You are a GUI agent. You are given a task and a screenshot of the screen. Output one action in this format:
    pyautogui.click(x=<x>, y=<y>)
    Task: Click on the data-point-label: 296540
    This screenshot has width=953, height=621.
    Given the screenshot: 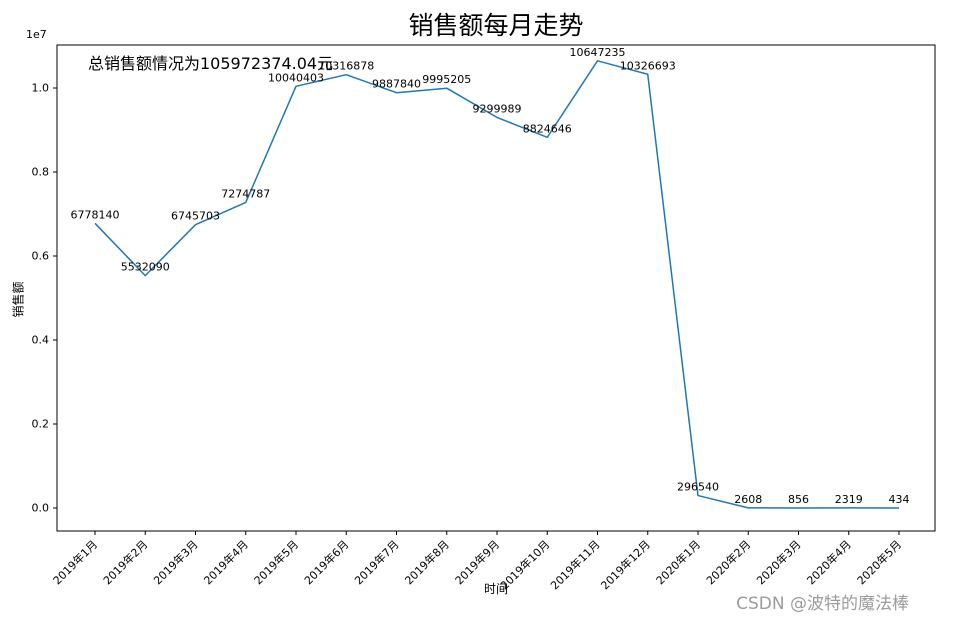 What is the action you would take?
    pyautogui.click(x=698, y=487)
    